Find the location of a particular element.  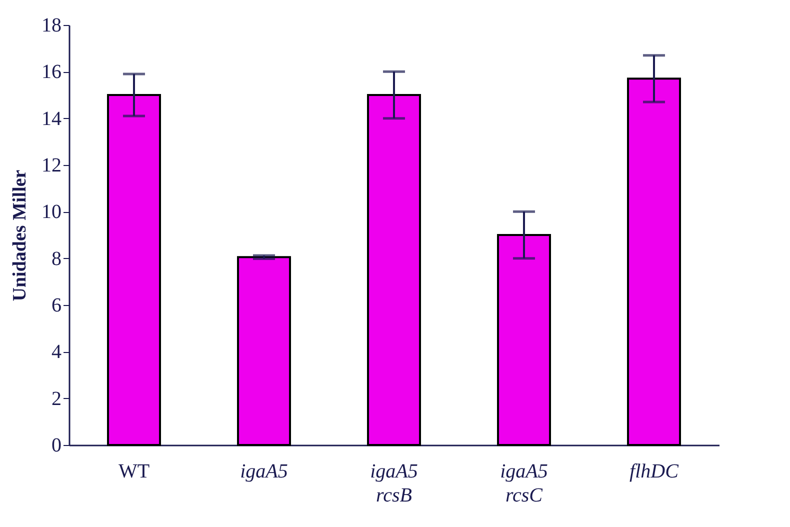

x-tick-label: flhDC is located at coordinates (655, 471).